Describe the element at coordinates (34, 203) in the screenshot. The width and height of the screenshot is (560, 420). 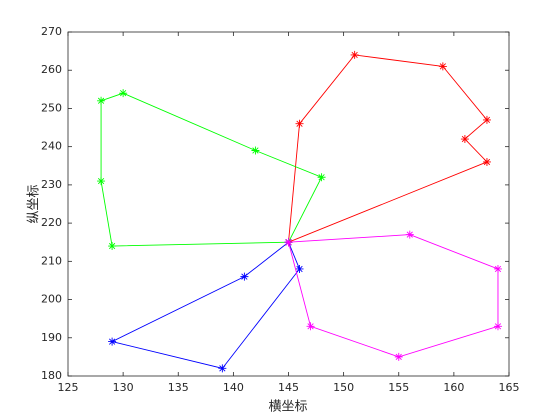
I see `y-axis-label: 纵坐标` at that location.